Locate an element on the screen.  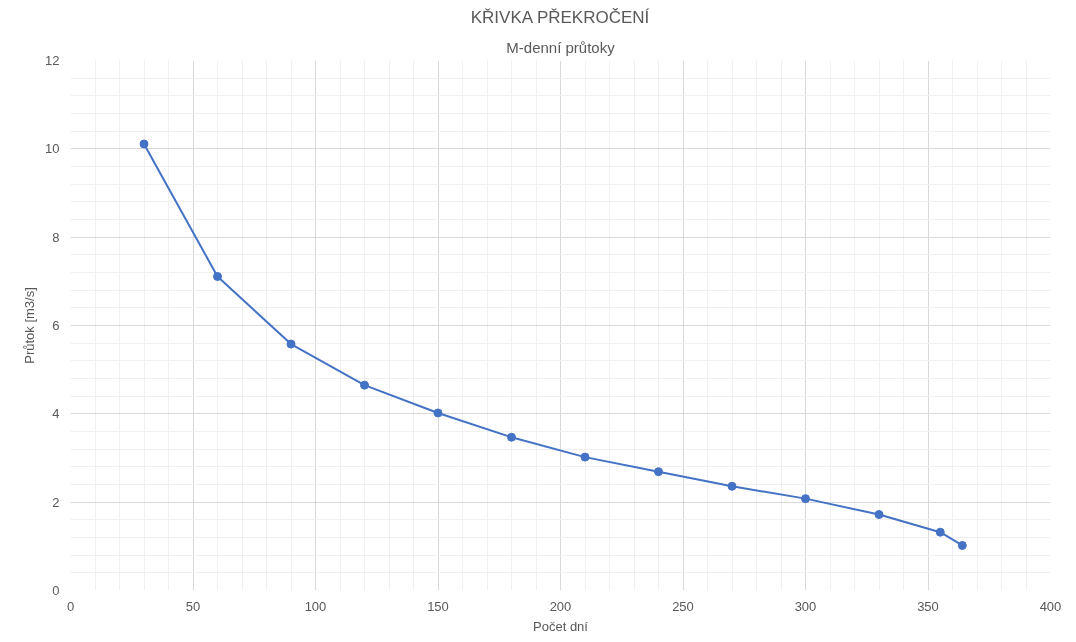
y-tick-label: 8 is located at coordinates (56, 237).